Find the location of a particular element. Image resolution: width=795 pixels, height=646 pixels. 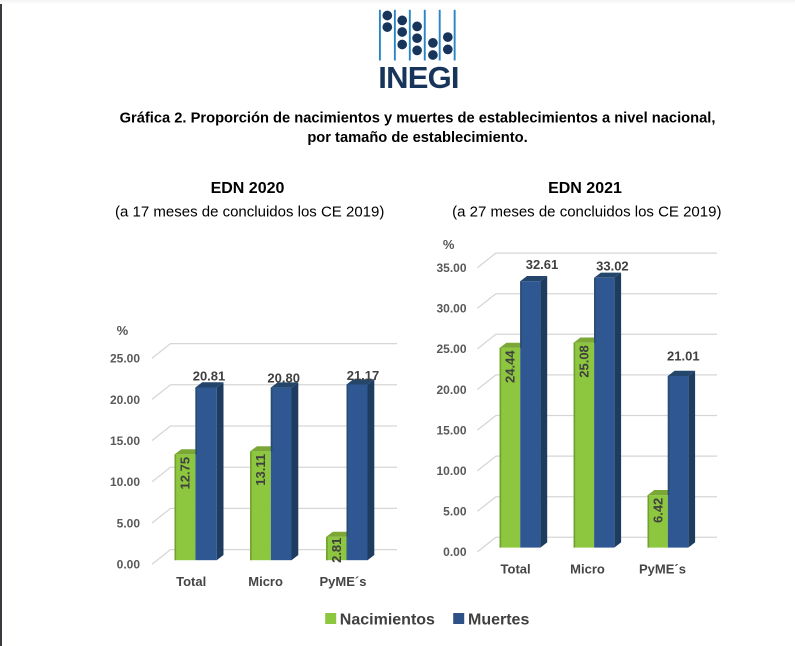

svg-text:(a 27 meses de concluidos los: (a 27 meses de concluidos los CE 2019) is located at coordinates (586, 212).